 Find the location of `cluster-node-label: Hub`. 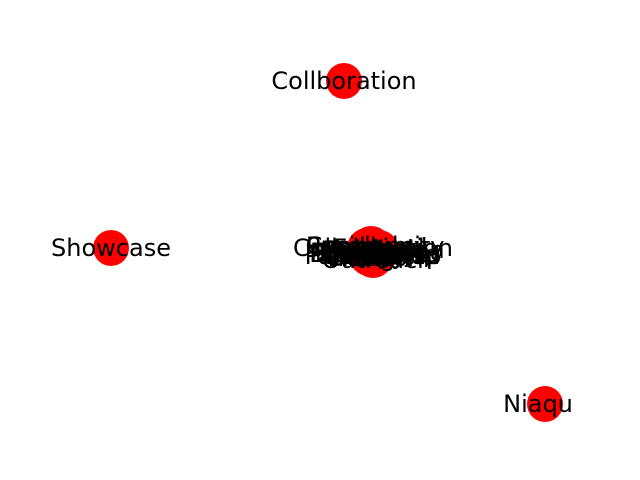

cluster-node-label: Hub is located at coordinates (383, 246).